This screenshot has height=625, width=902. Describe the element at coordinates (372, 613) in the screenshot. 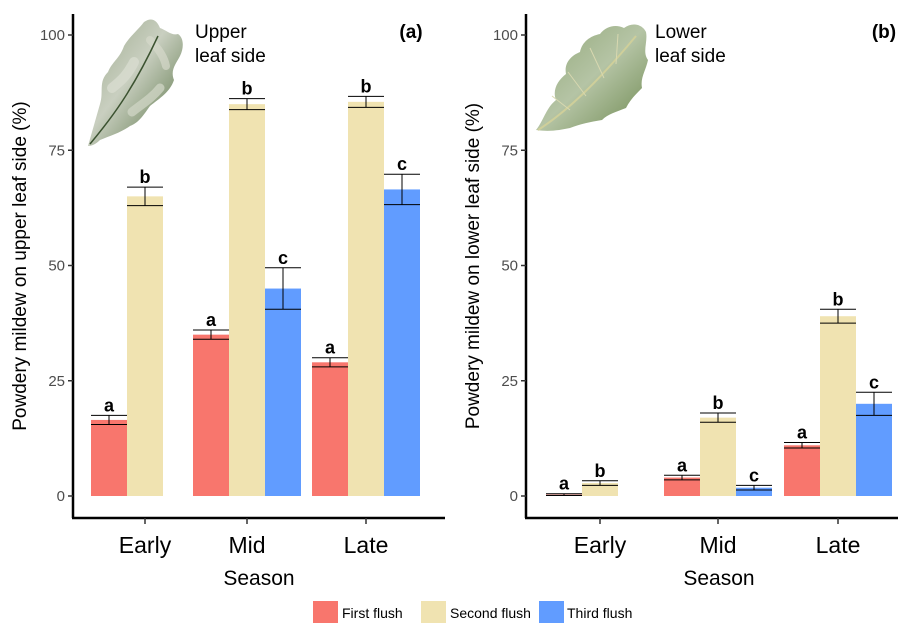

I see `legend-label: First flush` at that location.